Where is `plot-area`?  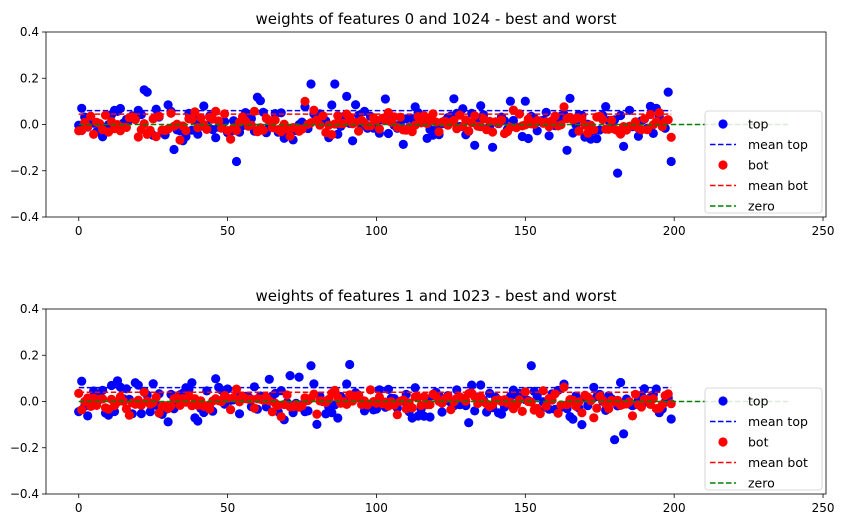
plot-area is located at coordinates (432, 402).